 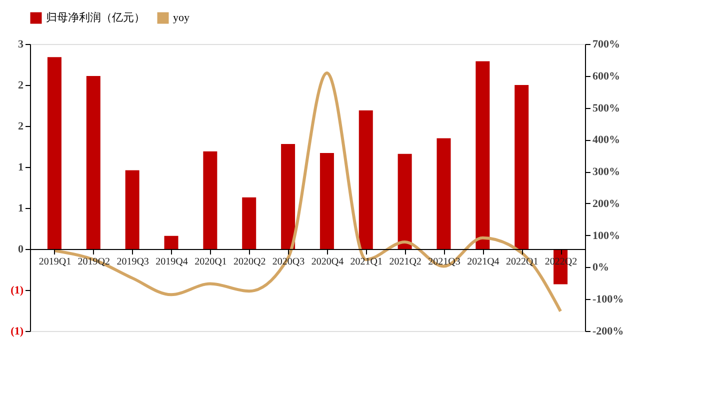 I want to click on y2-tick-label: 600%, so click(x=606, y=76).